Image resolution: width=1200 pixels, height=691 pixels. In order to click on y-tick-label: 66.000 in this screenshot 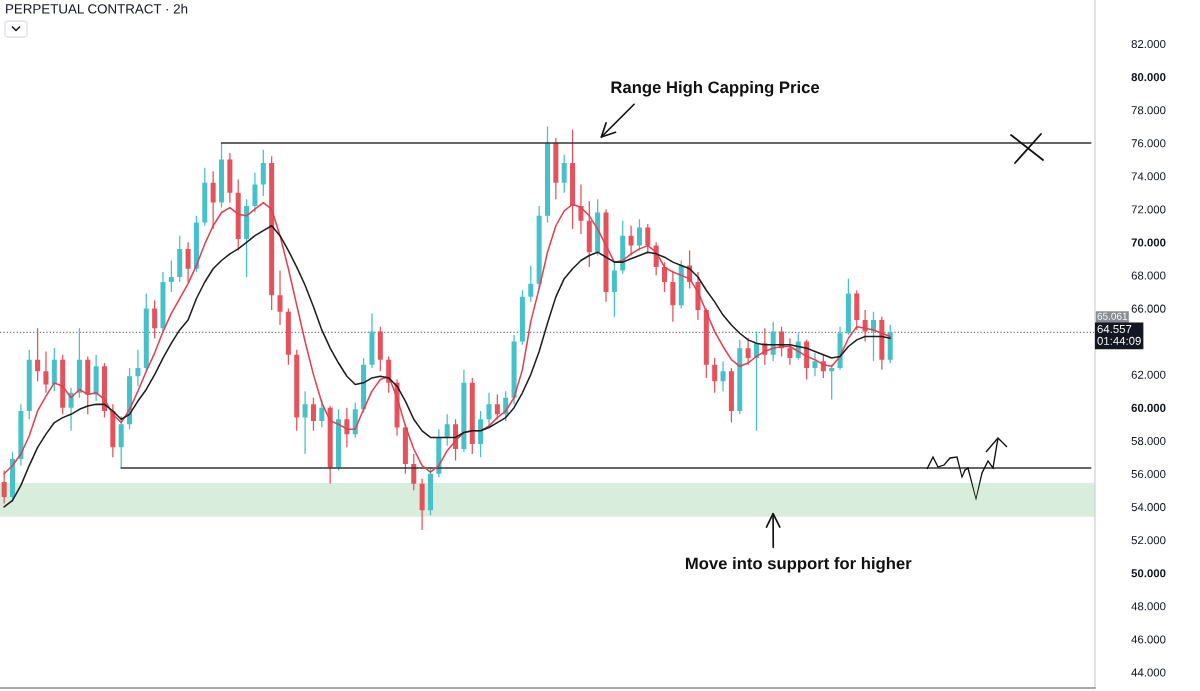, I will do `click(1148, 308)`.